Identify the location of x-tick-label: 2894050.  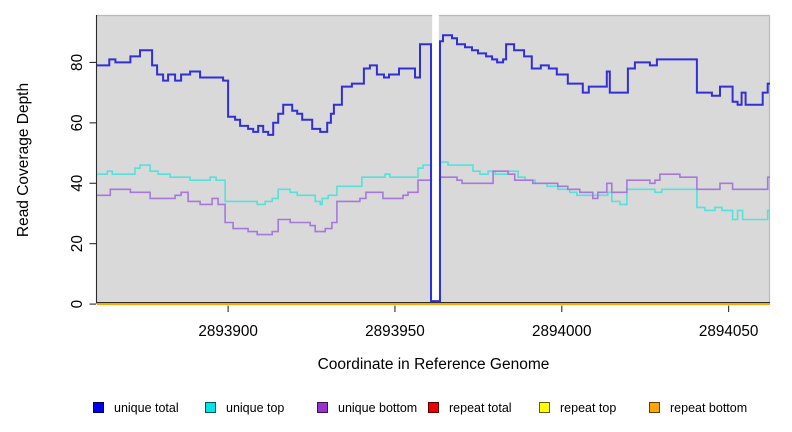
(729, 331).